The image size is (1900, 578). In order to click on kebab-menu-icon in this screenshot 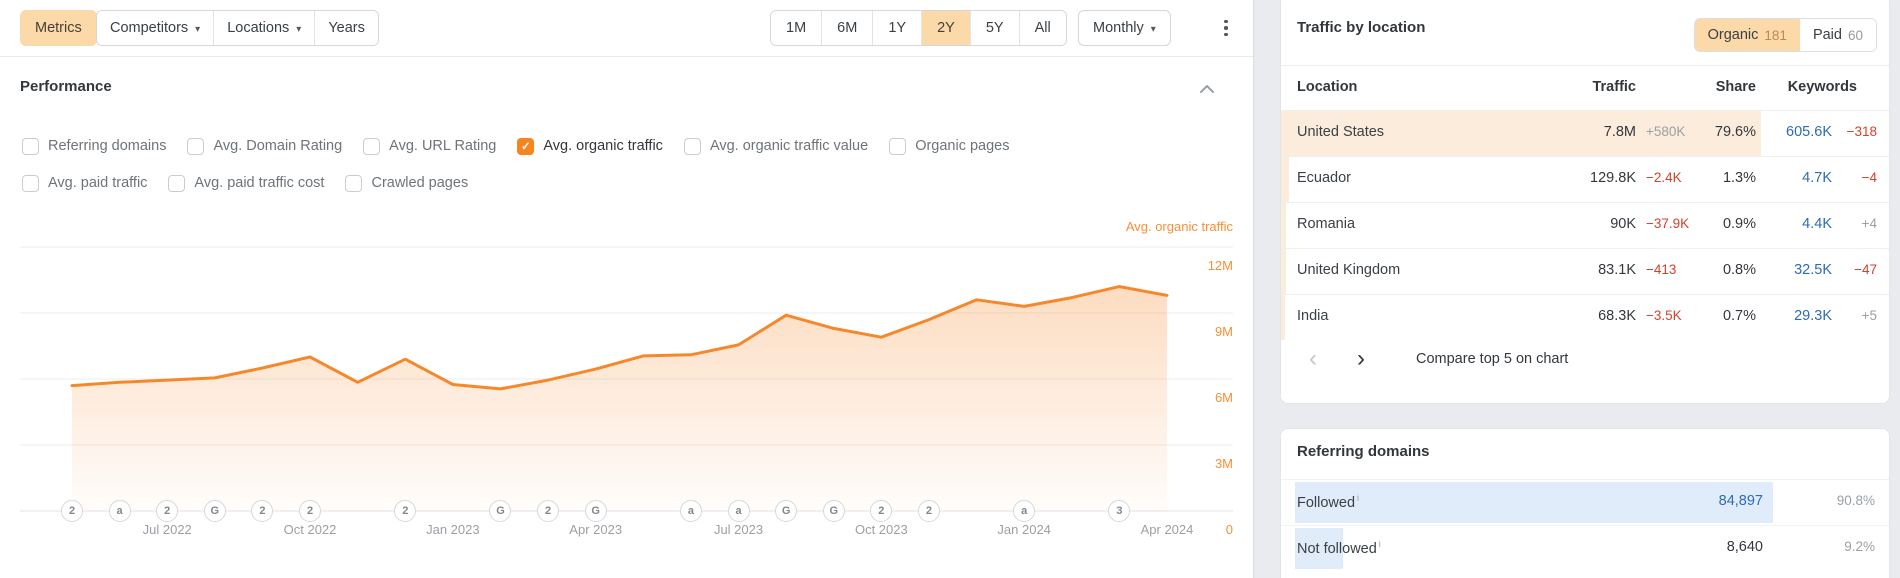, I will do `click(1226, 28)`.